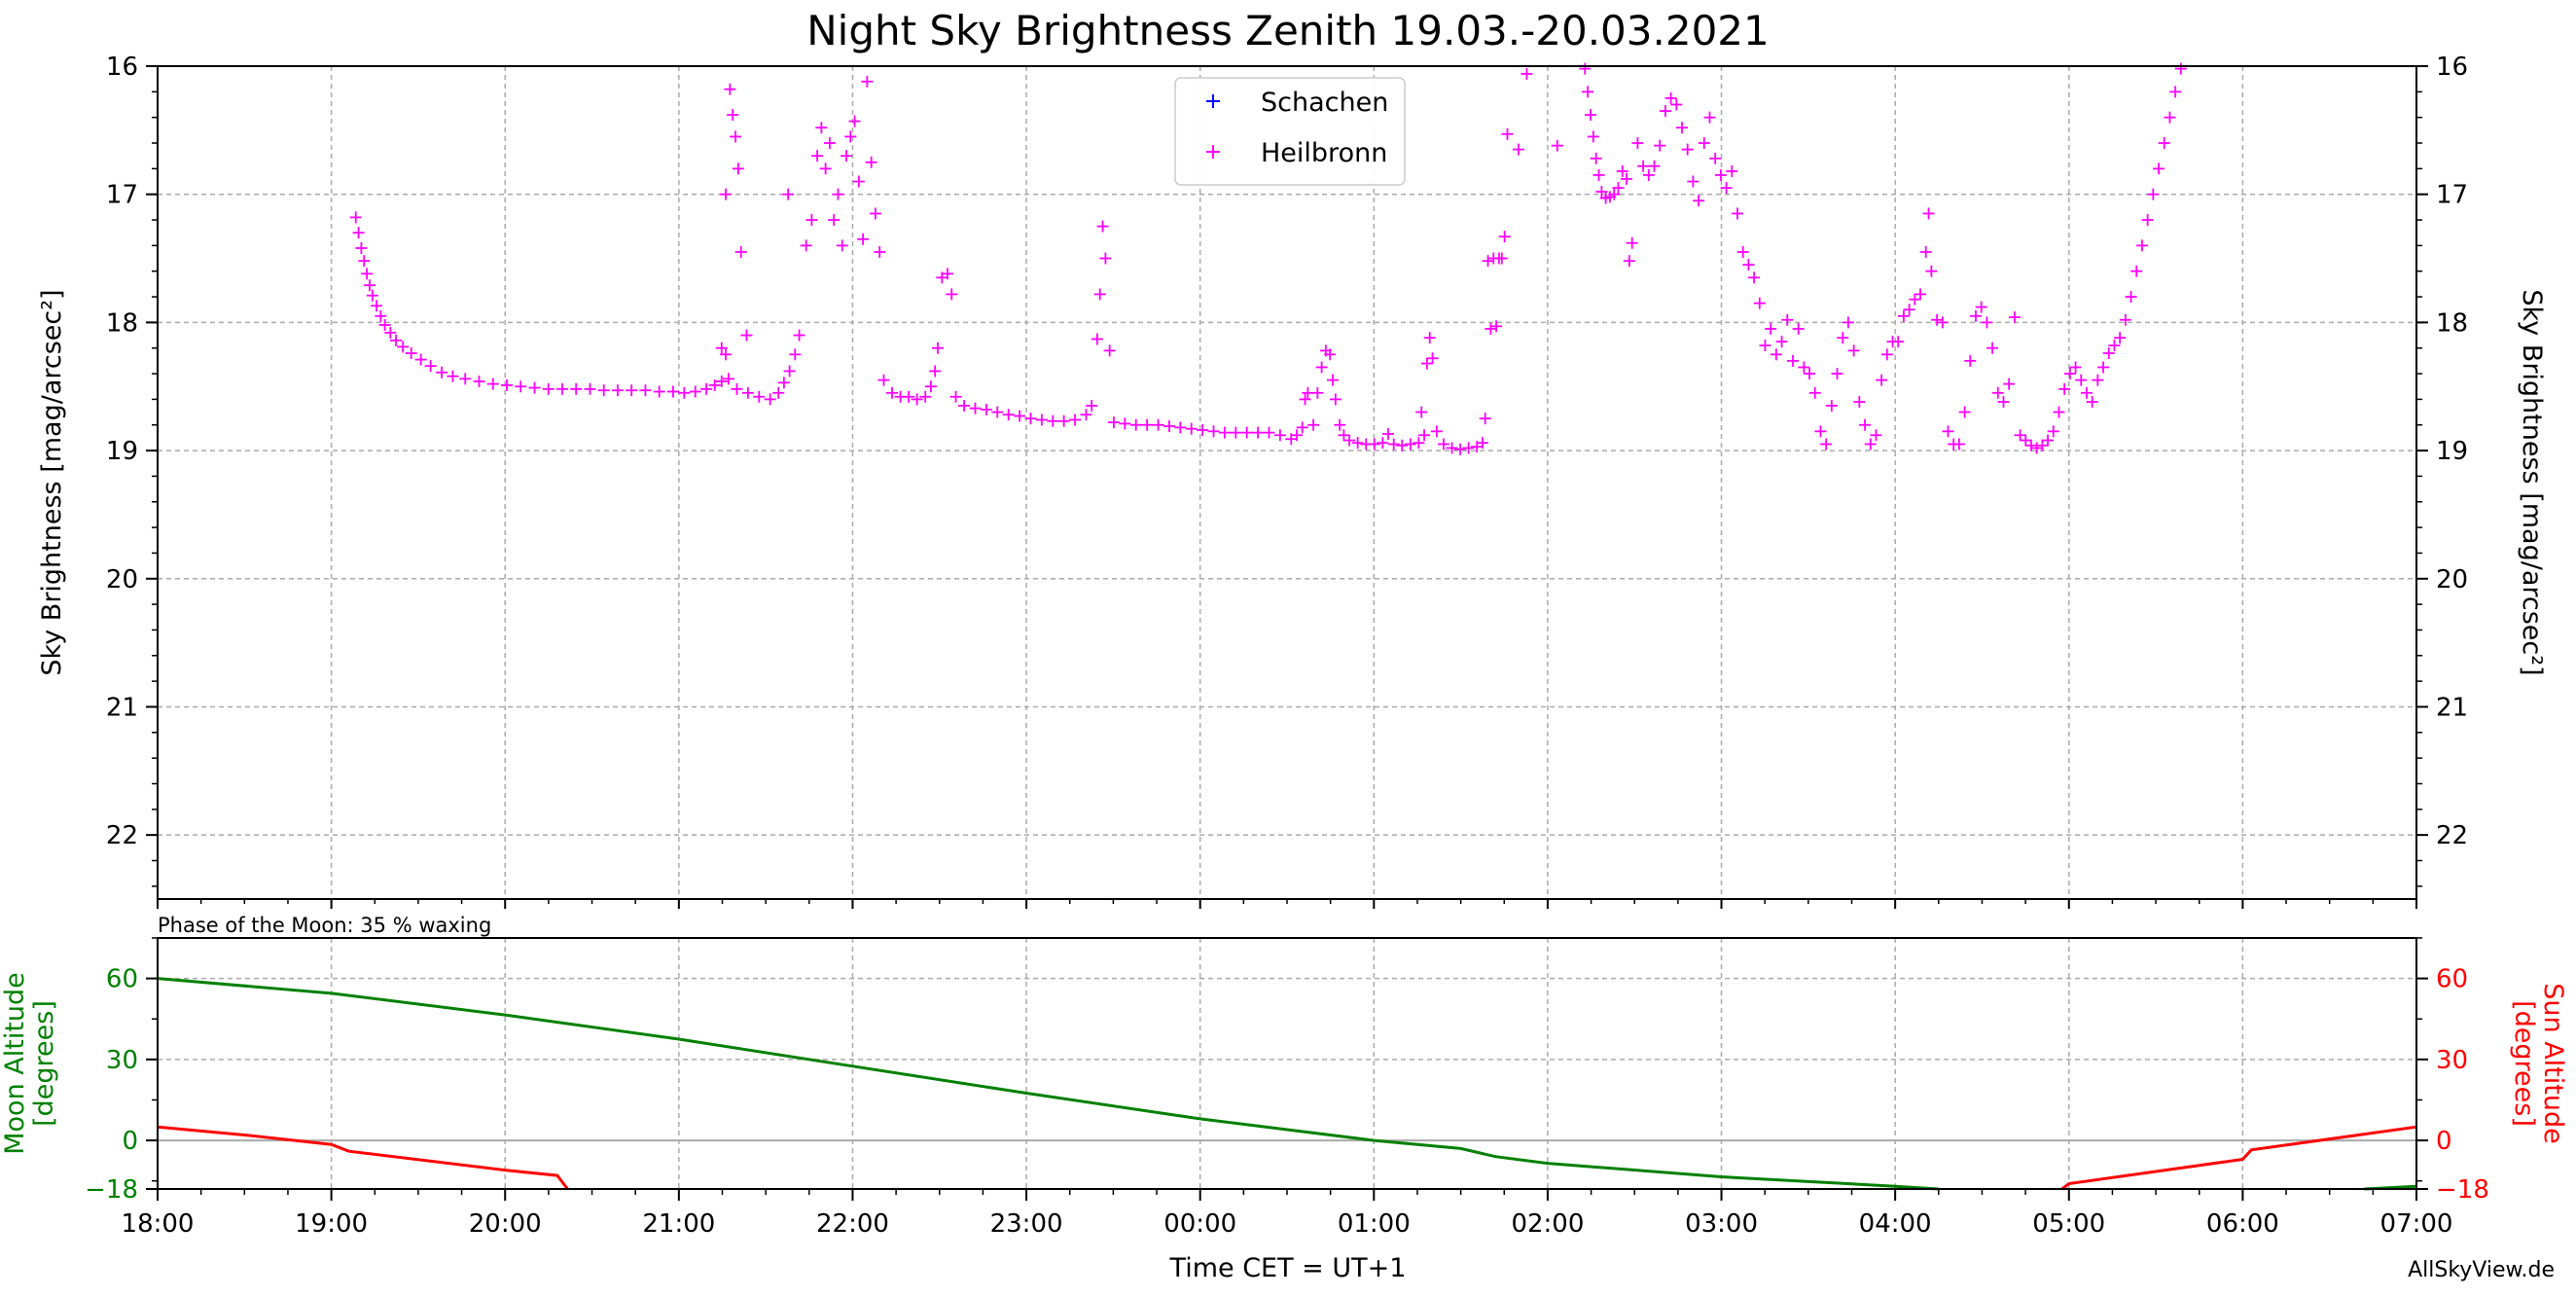 This screenshot has width=2576, height=1297. Describe the element at coordinates (2242, 1224) in the screenshot. I see `x-tick-label: 06:00` at that location.